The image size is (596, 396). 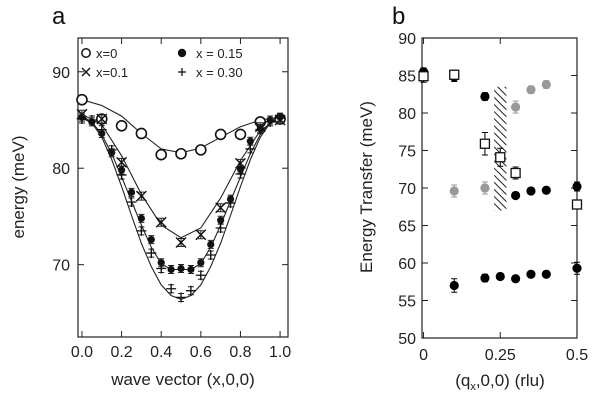 What do you see at coordinates (462, 380) in the screenshot?
I see `panel-b-xlabel-main: (q` at bounding box center [462, 380].